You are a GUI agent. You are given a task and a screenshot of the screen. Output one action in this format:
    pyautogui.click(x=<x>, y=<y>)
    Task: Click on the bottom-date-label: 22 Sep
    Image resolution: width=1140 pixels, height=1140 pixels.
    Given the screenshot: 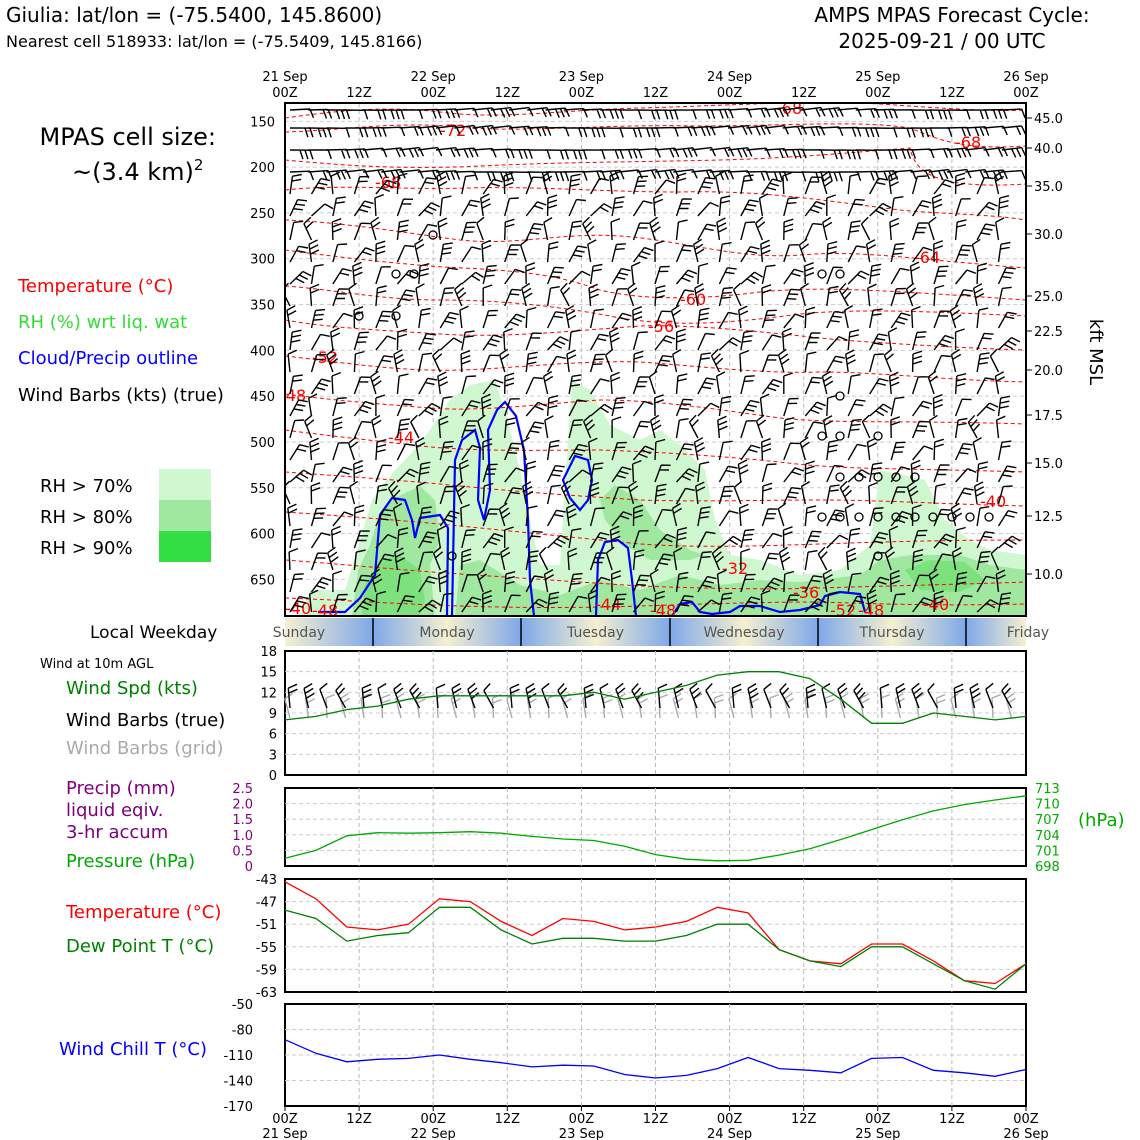 What is the action you would take?
    pyautogui.click(x=433, y=1133)
    